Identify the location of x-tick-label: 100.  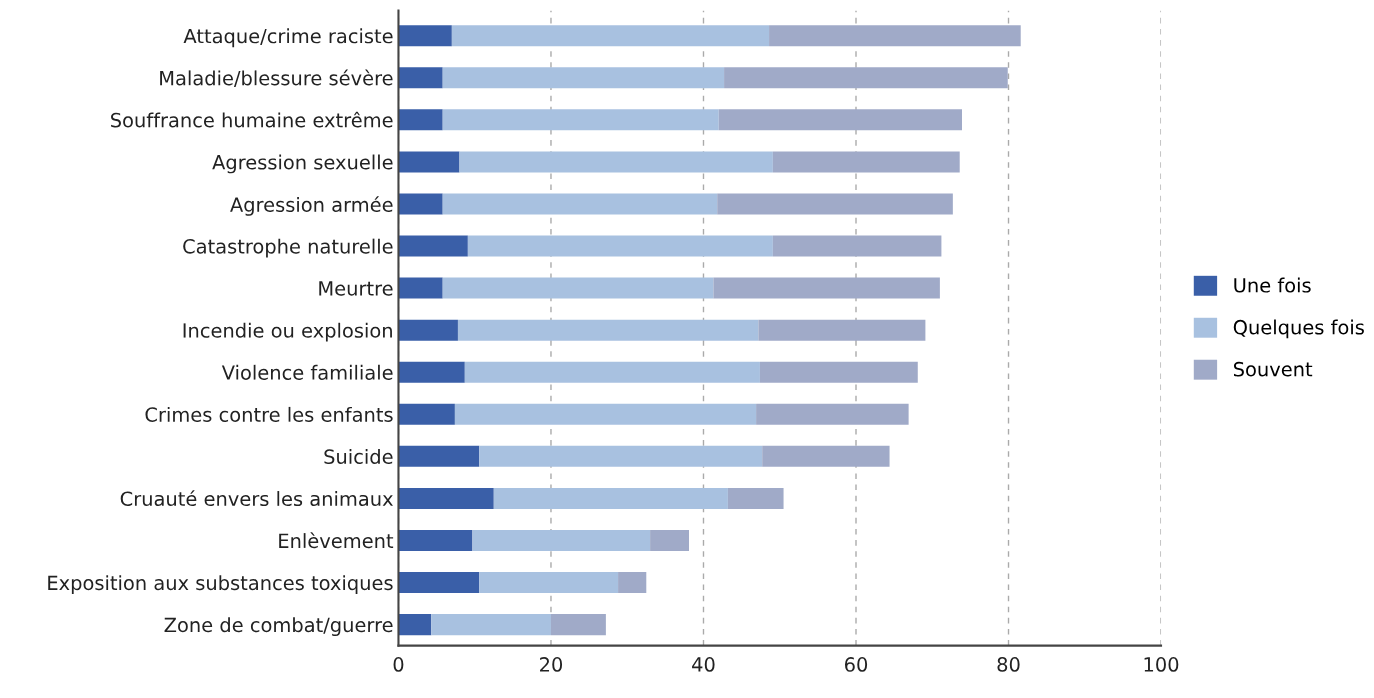
(1161, 664).